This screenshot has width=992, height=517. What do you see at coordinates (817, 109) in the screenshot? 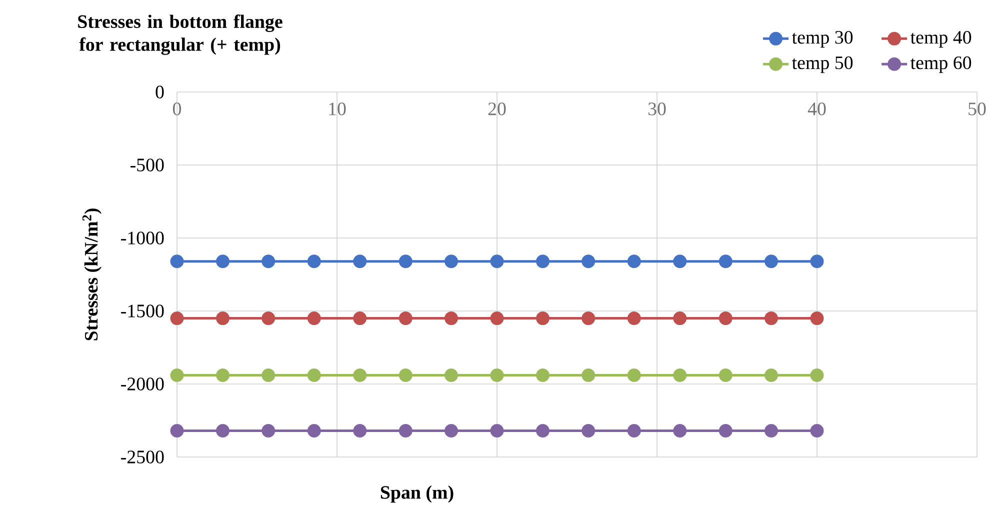
I see `x-tick-label: 40` at bounding box center [817, 109].